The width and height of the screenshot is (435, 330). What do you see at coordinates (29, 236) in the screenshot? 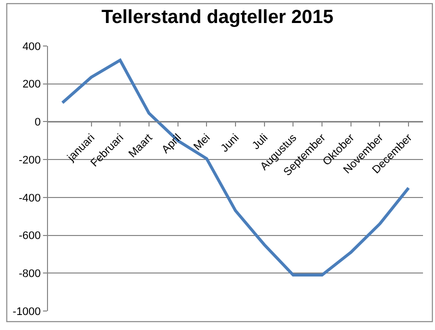
I see `y-tick-label: -600` at bounding box center [29, 236].